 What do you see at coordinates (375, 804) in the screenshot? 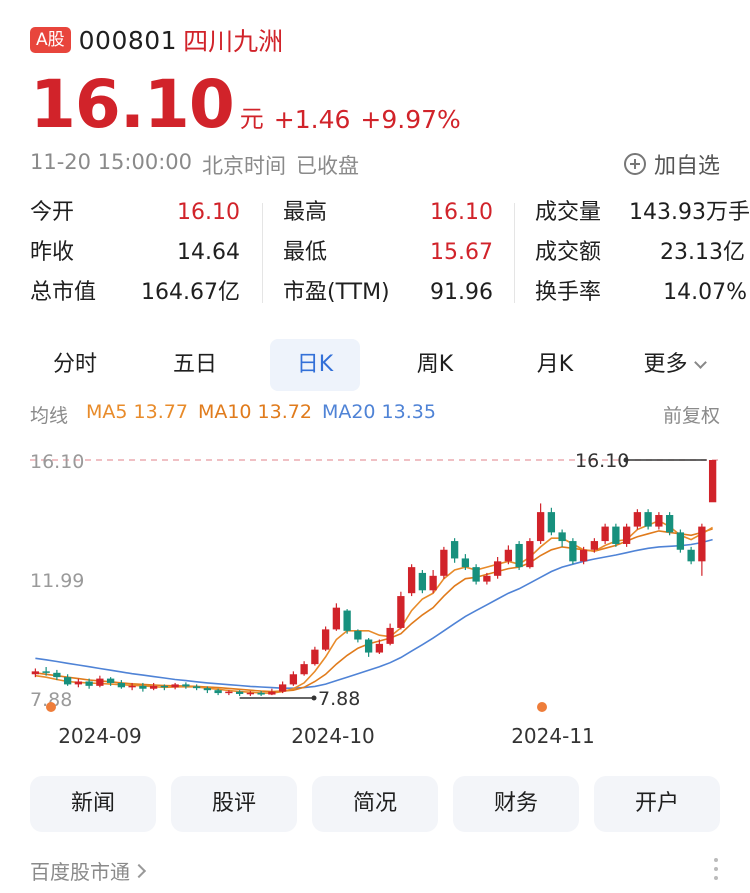
I see `profile-button: 简况` at bounding box center [375, 804].